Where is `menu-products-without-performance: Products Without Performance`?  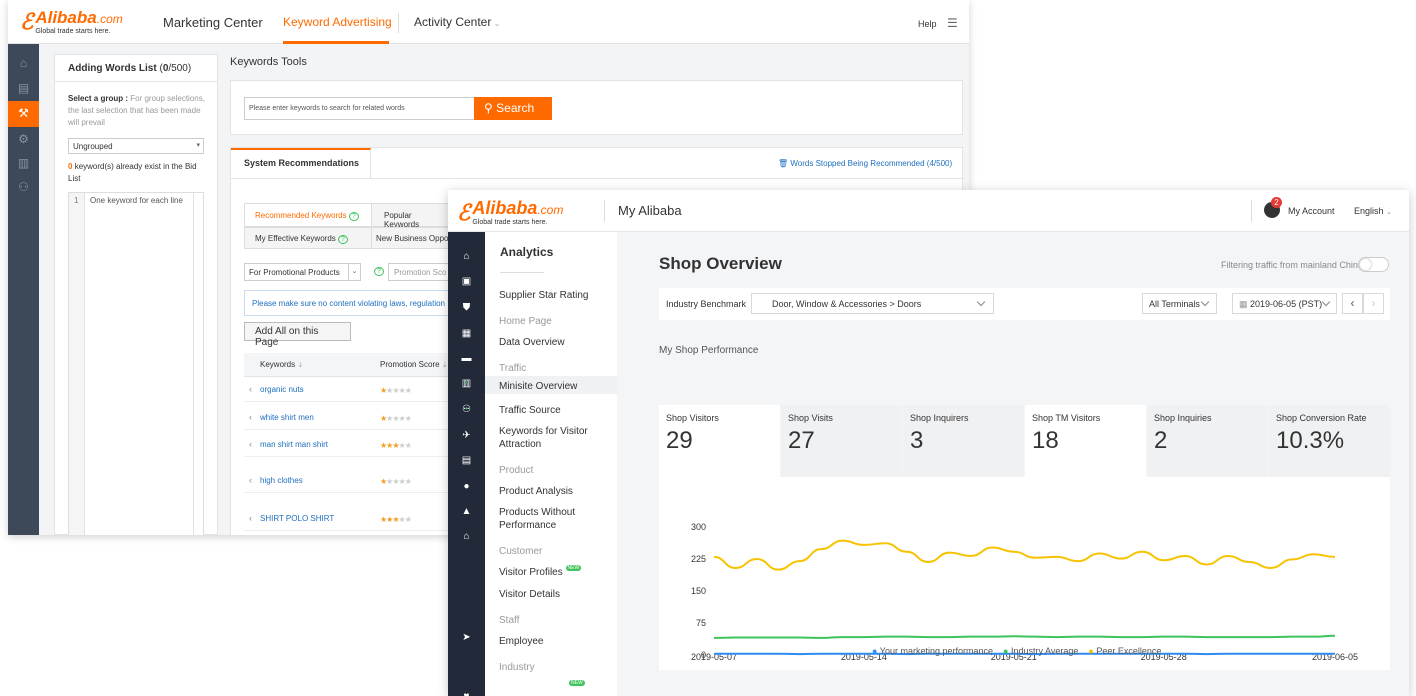 menu-products-without-performance: Products Without Performance is located at coordinates (537, 519).